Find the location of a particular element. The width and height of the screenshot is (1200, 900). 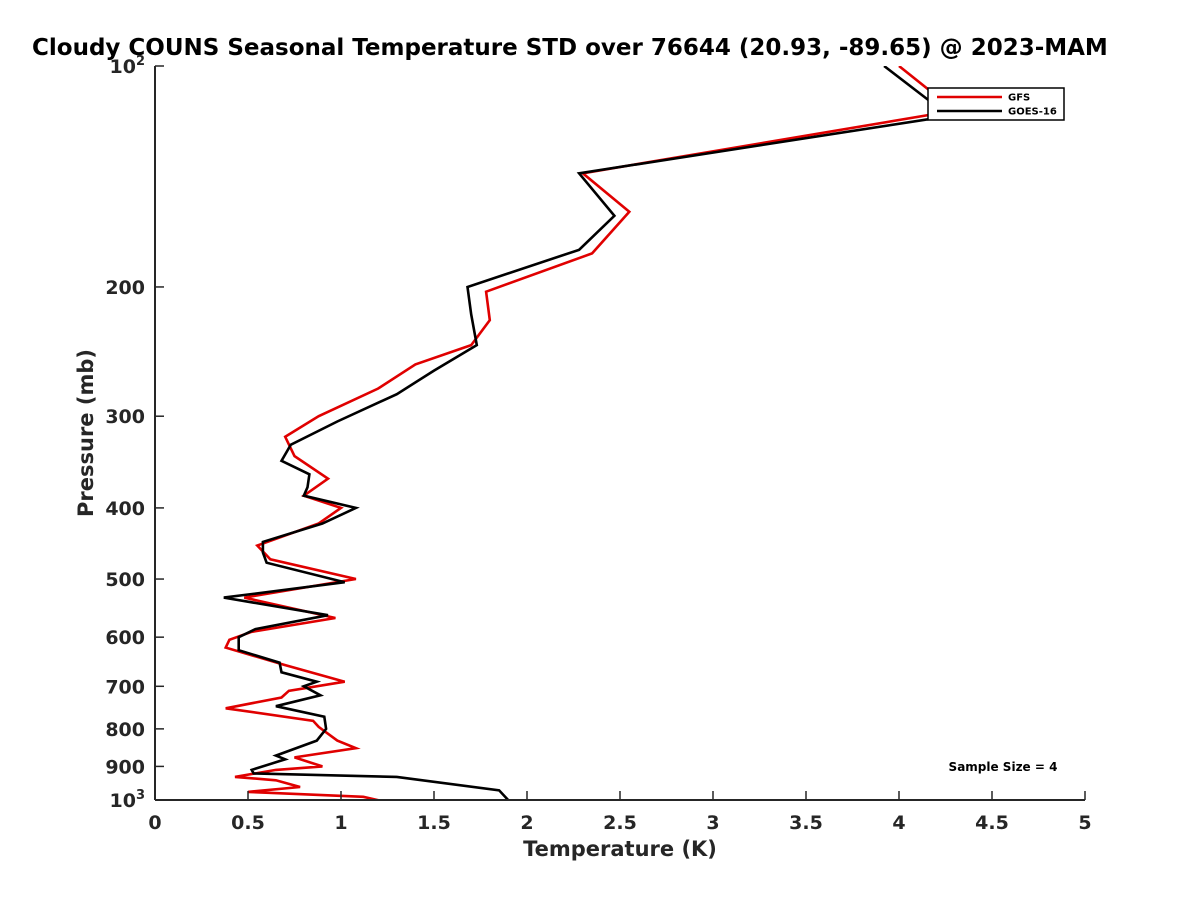

x-axis-title: Temperature (K) is located at coordinates (620, 849).